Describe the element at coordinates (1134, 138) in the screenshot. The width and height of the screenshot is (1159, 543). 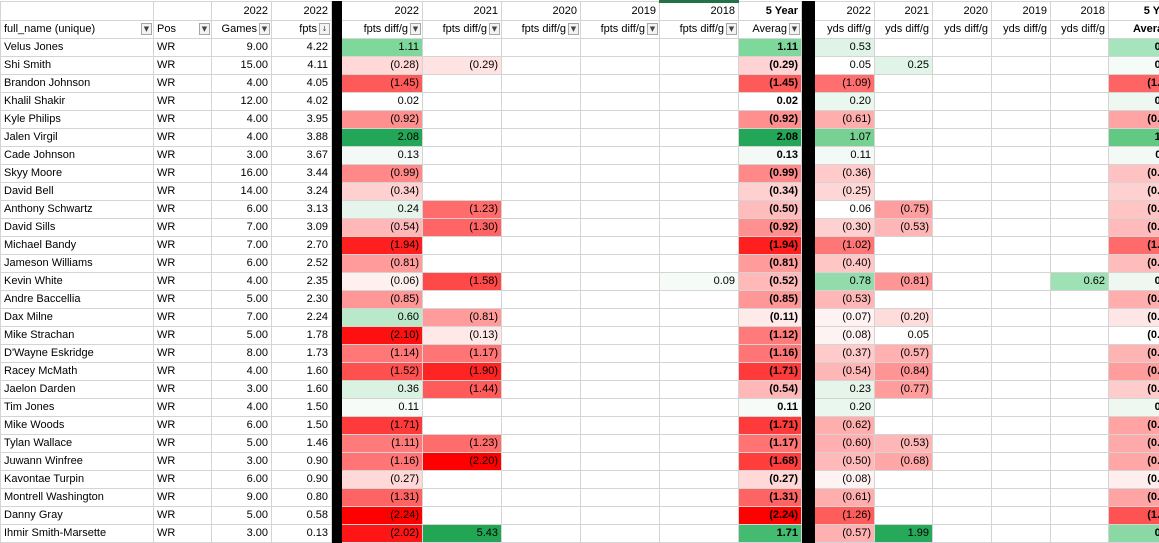
I see `cell-yavg: 1.07` at that location.